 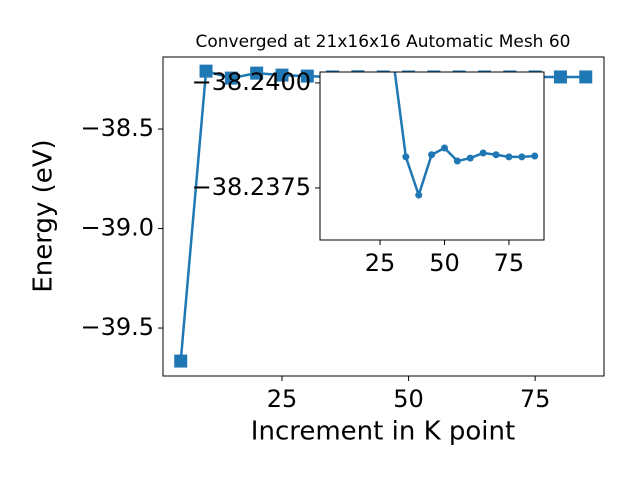 I want to click on y-axis-label: Energy (eV), so click(x=44, y=215).